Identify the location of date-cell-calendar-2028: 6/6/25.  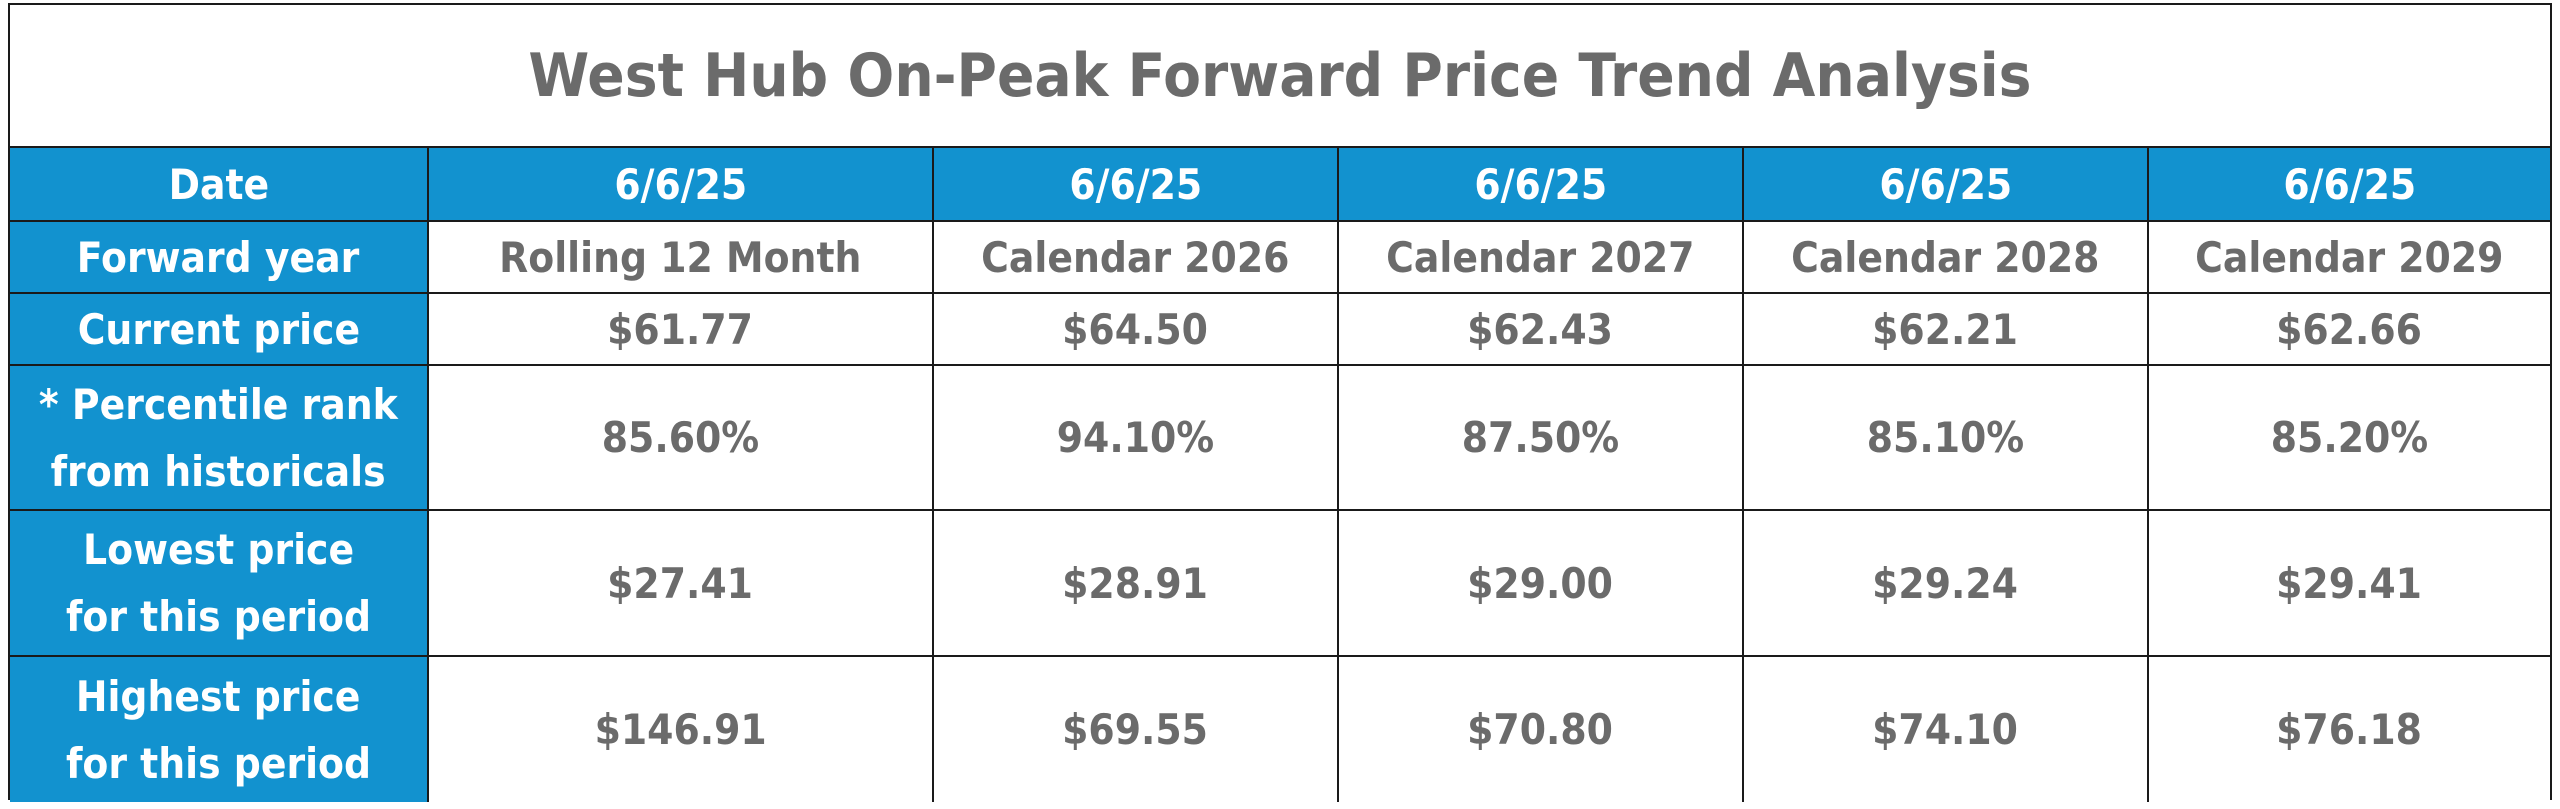
(1945, 185).